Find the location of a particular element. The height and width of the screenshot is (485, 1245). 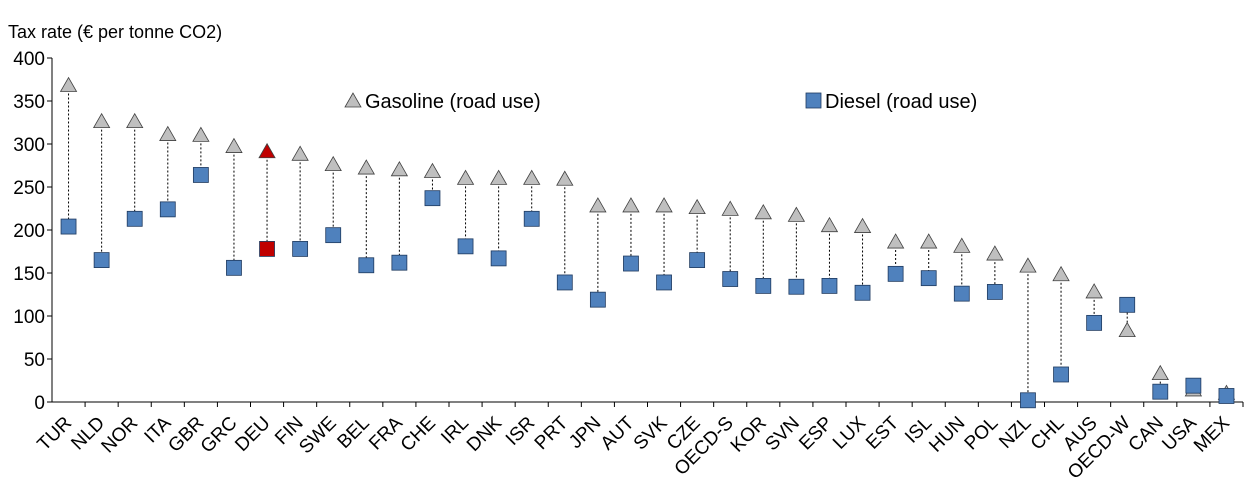

y-tick-label: 50 is located at coordinates (34, 360).